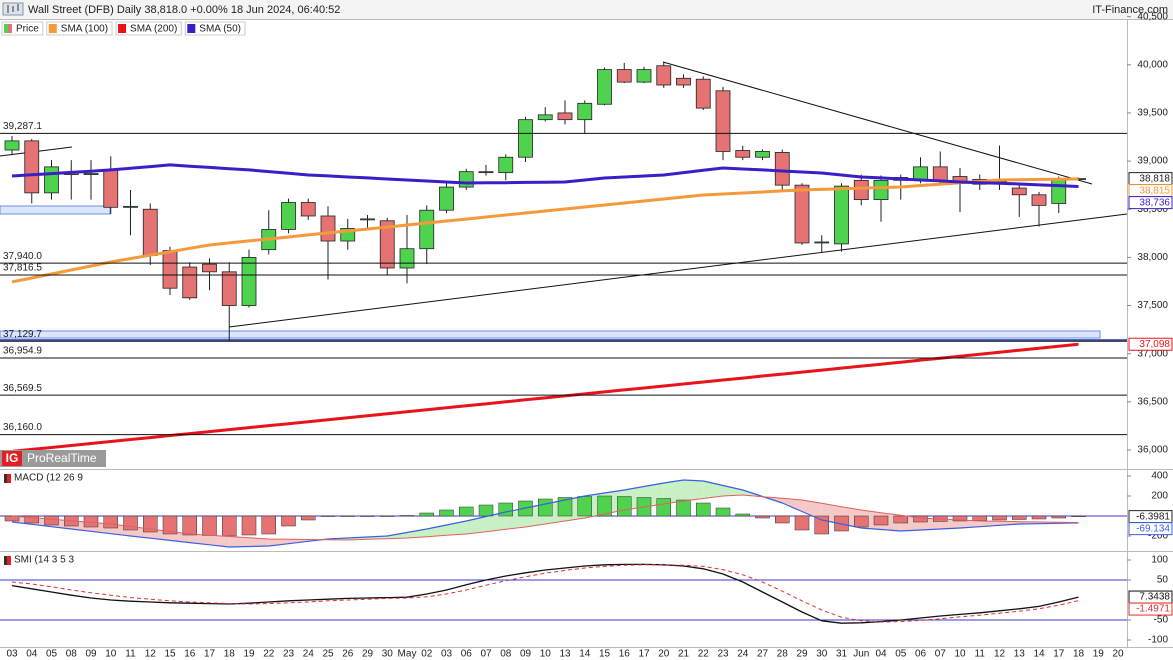 The width and height of the screenshot is (1173, 660). I want to click on x-tick-label: 26, so click(348, 654).